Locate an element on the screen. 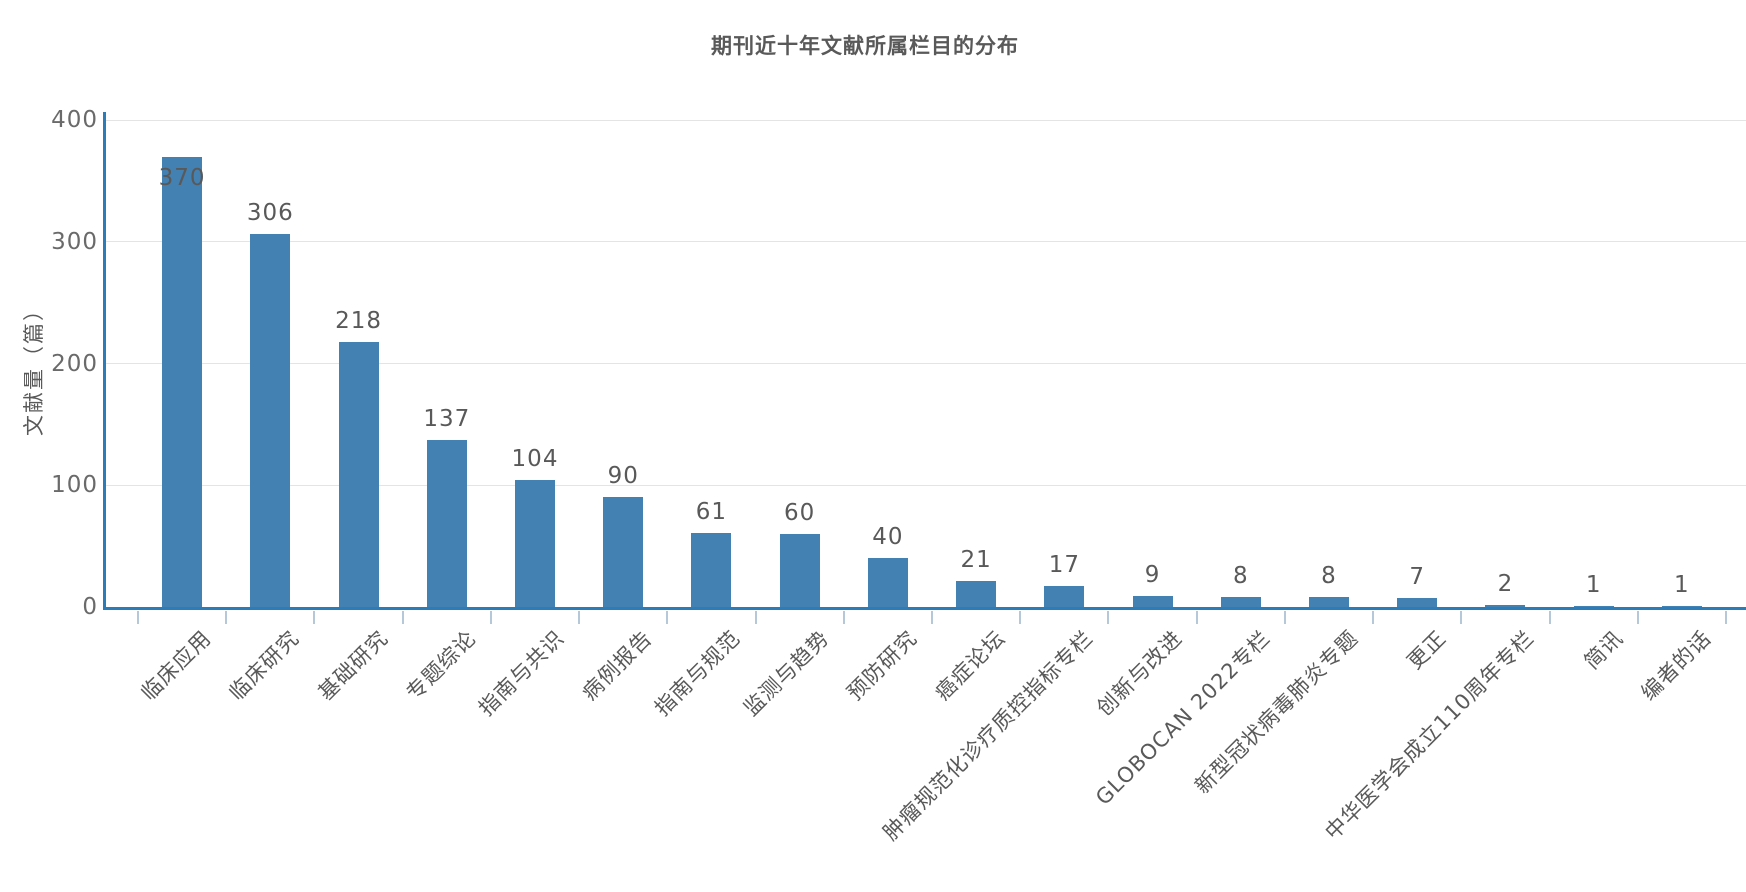 The height and width of the screenshot is (892, 1746). x-category-label: 简讯 is located at coordinates (1603, 649).